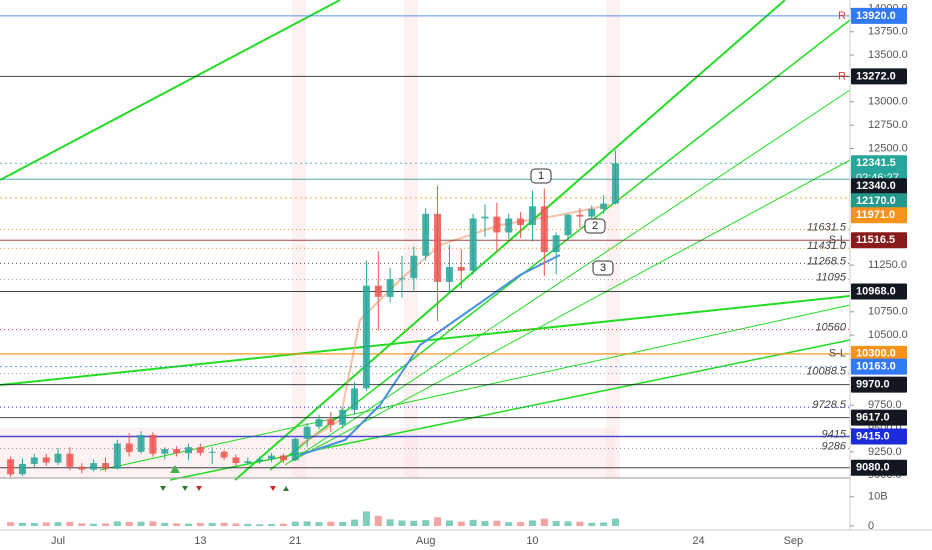  I want to click on x-tick-label: Jul, so click(58, 541).